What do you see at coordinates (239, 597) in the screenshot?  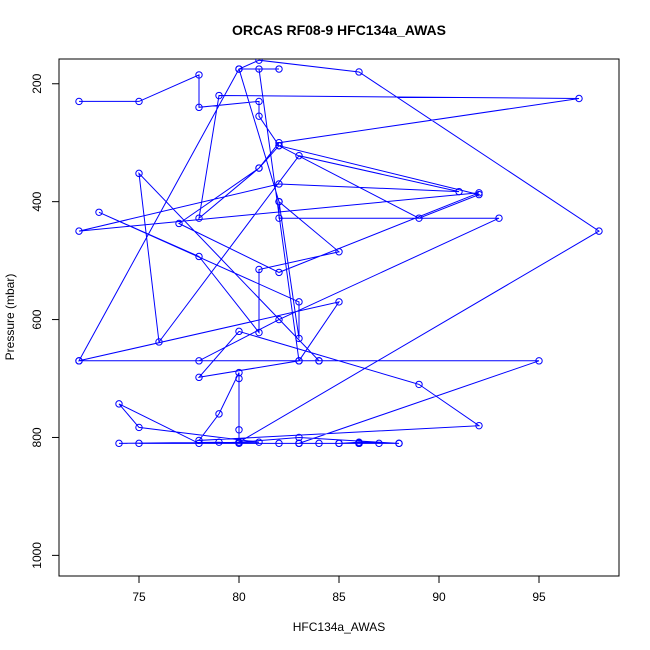 I see `x-tick-label: 80` at bounding box center [239, 597].